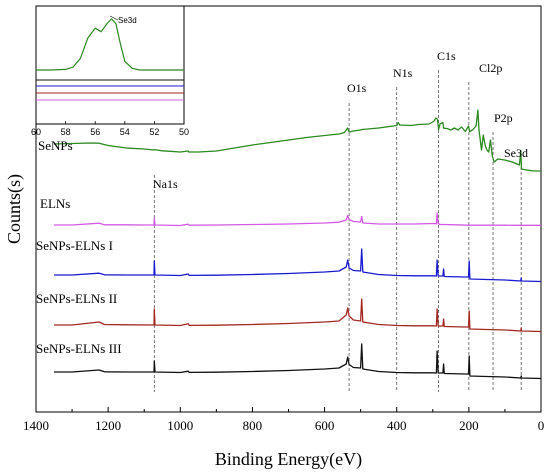 Image resolution: width=550 pixels, height=474 pixels. Describe the element at coordinates (541, 425) in the screenshot. I see `x-tick-label-0: 0` at that location.